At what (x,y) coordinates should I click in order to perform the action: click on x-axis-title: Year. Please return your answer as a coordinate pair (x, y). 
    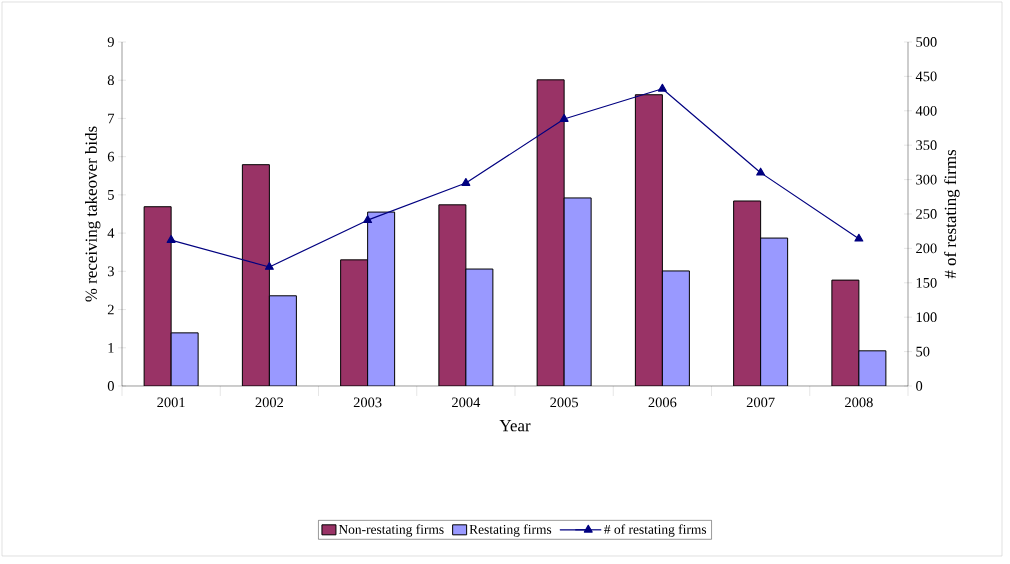
    Looking at the image, I should click on (515, 426).